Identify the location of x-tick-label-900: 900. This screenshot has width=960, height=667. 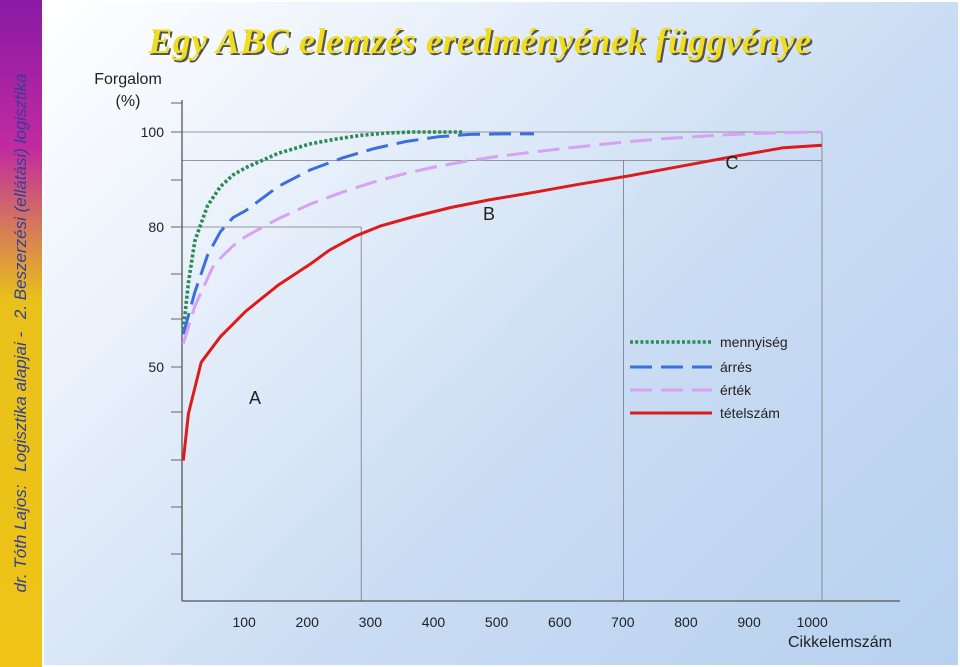
(749, 622).